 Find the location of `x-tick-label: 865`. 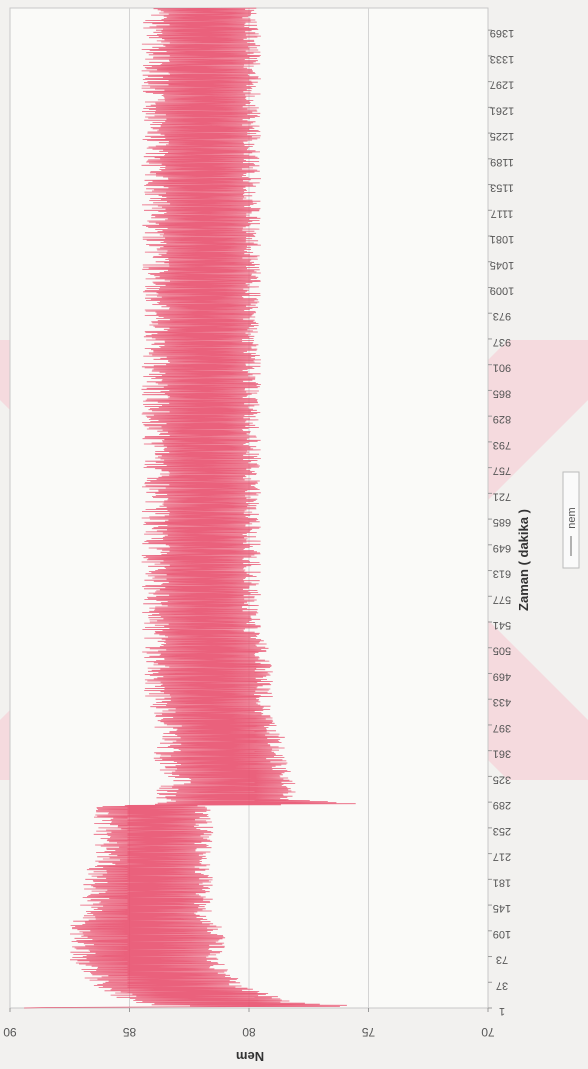

x-tick-label: 865 is located at coordinates (502, 393).